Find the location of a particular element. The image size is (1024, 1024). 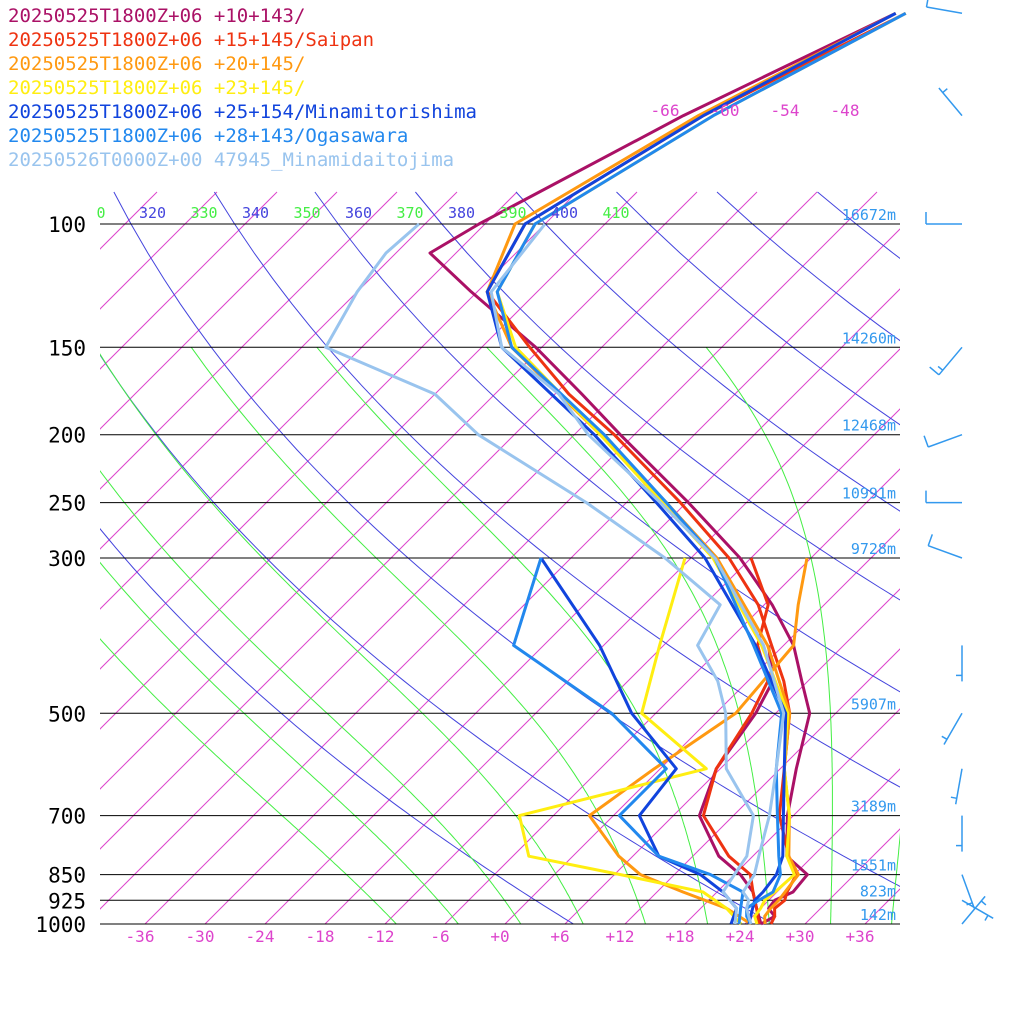

height-label: 5907m is located at coordinates (873, 704).